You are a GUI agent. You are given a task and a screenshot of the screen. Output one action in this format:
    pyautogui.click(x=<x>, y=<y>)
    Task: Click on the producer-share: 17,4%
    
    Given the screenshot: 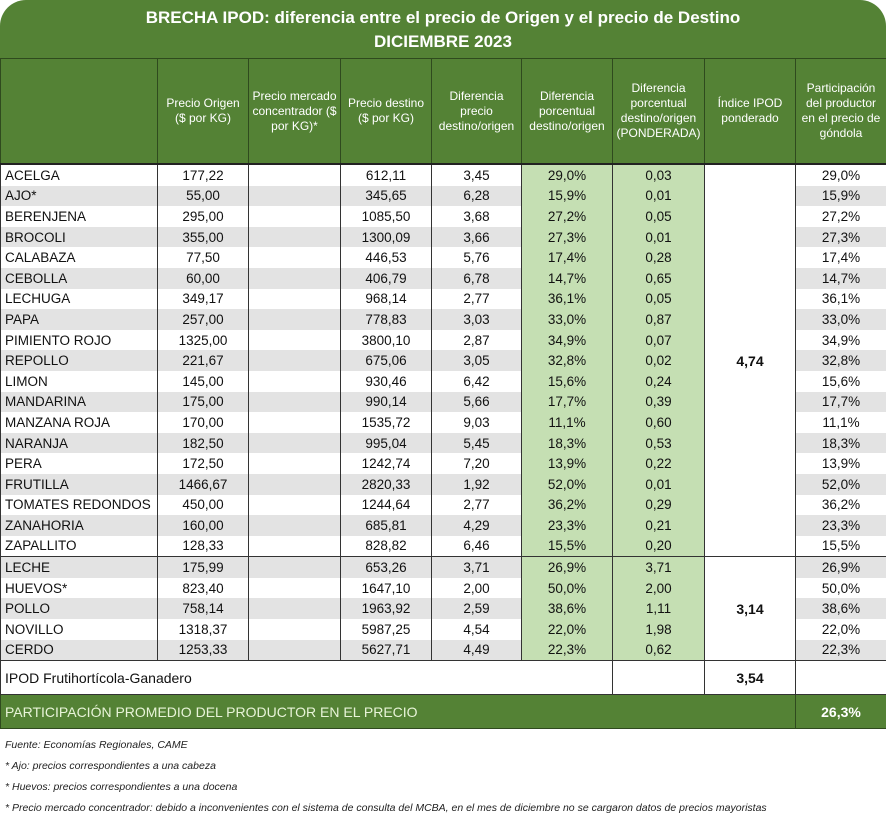 What is the action you would take?
    pyautogui.click(x=840, y=257)
    